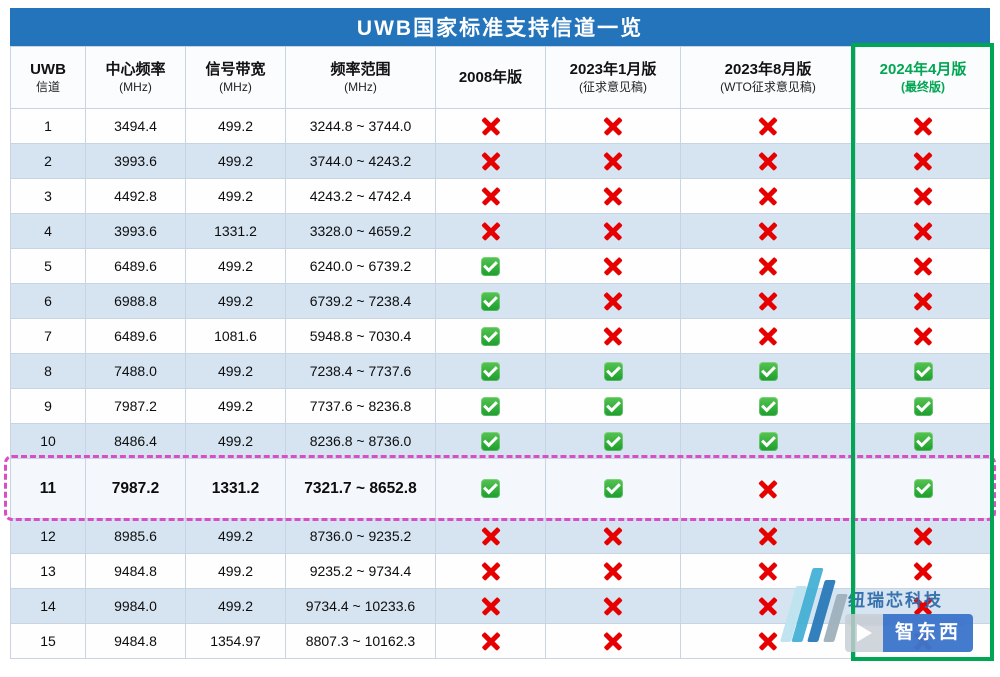 The image size is (1000, 677). Describe the element at coordinates (135, 536) in the screenshot. I see `center-frequency-cell: 8985.6` at that location.